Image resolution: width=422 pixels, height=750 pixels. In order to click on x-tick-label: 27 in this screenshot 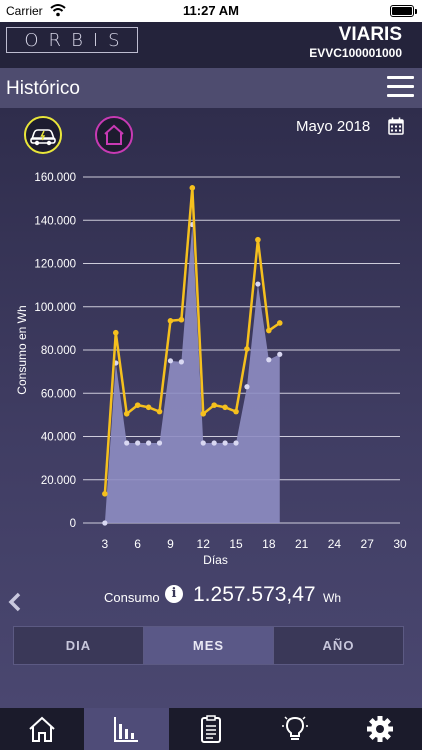, I will do `click(368, 544)`.